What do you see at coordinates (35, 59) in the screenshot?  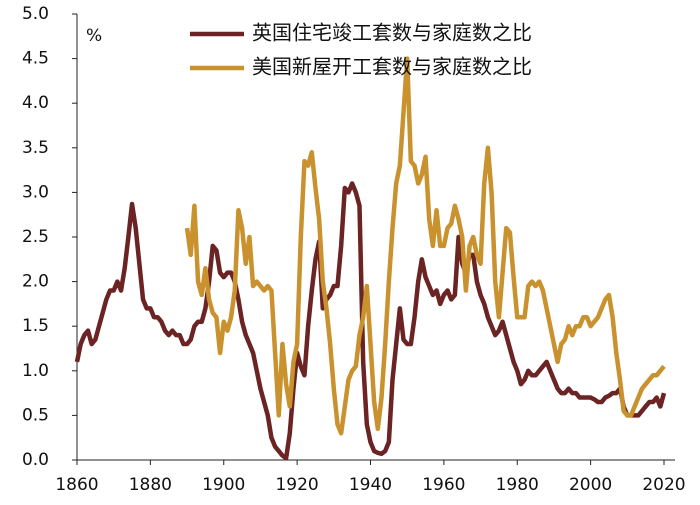 I see `y-tick-label: 4.5` at bounding box center [35, 59].